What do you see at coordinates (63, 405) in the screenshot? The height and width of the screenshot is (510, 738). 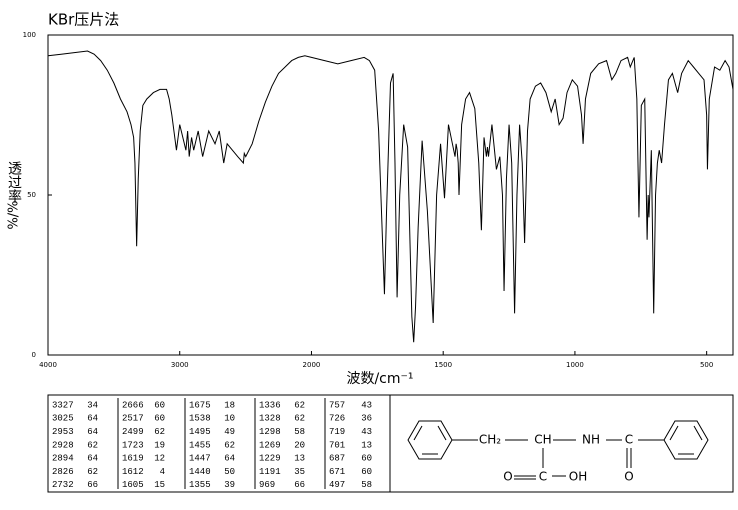 I see `table-cell: 3327` at bounding box center [63, 405].